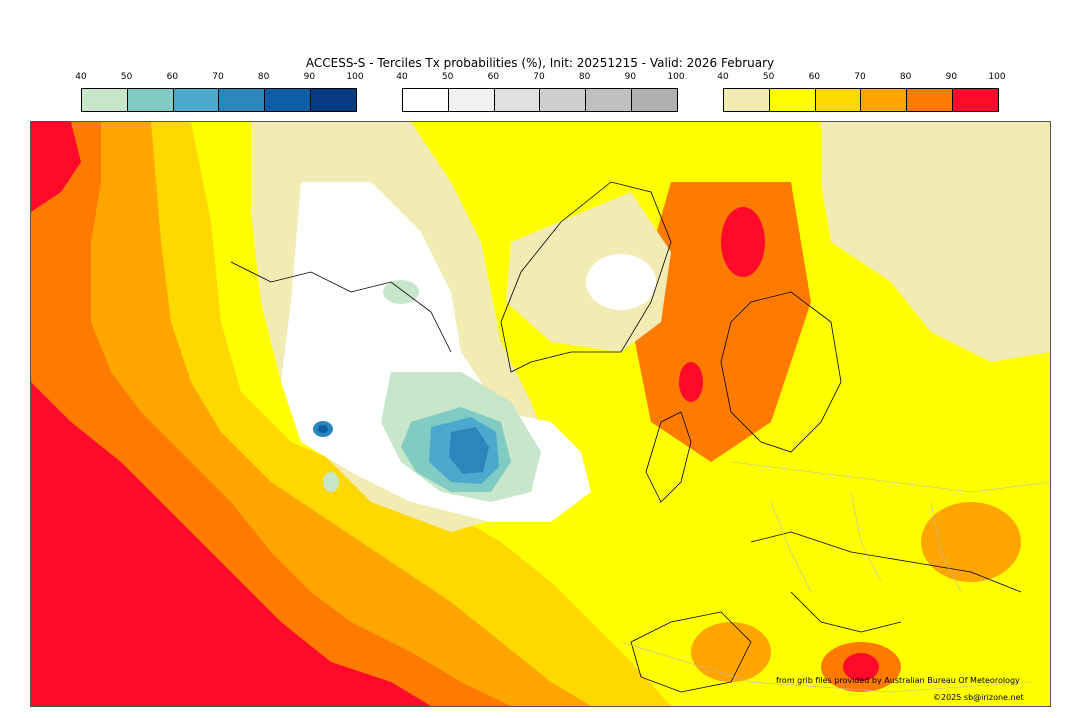 Image resolution: width=1080 pixels, height=718 pixels. I want to click on map-band-beige-northeast, so click(935, 242).